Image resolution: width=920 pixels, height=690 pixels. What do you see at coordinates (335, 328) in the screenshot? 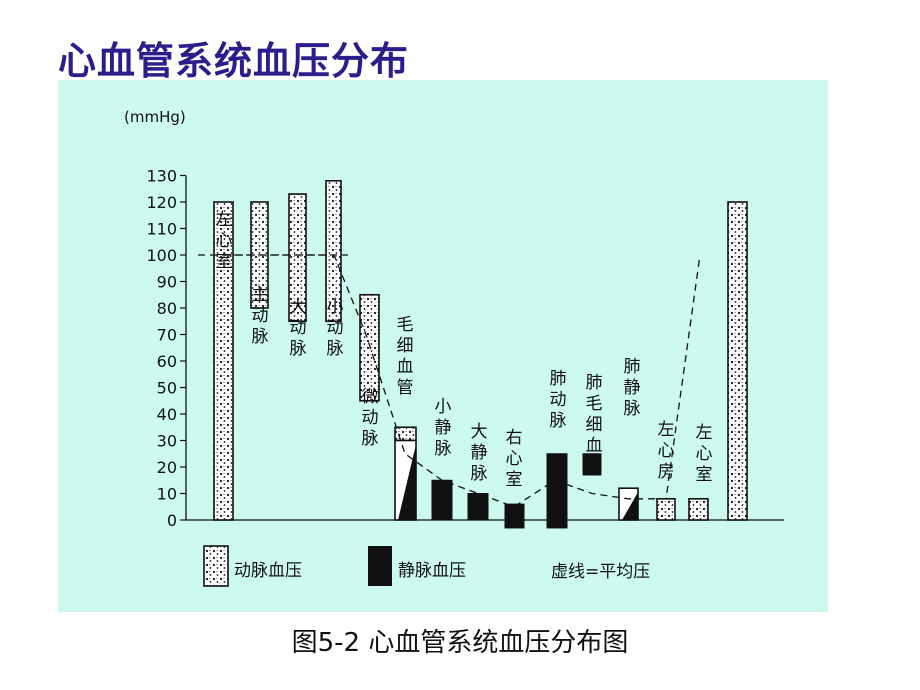
I see `category-label: 小动脉` at bounding box center [335, 328].